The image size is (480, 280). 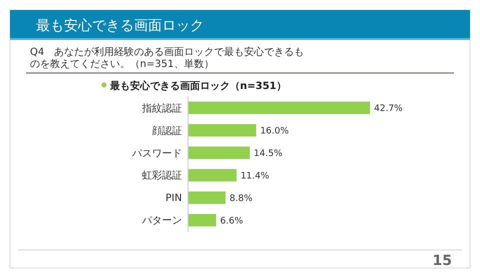 What do you see at coordinates (275, 131) in the screenshot?
I see `data-label: 16.0%` at bounding box center [275, 131].